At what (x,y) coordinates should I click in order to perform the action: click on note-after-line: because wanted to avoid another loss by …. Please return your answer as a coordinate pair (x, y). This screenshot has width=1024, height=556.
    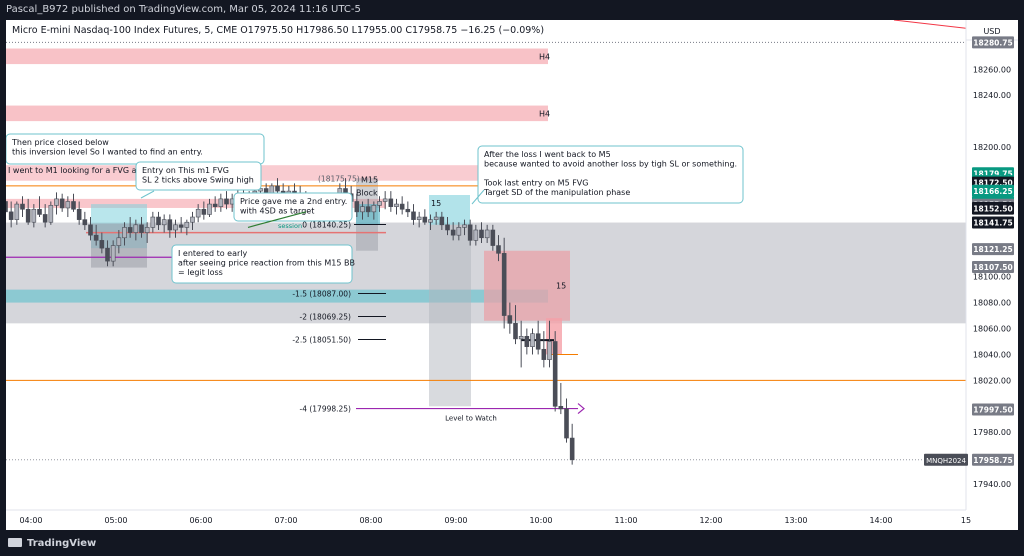
    Looking at the image, I should click on (610, 164).